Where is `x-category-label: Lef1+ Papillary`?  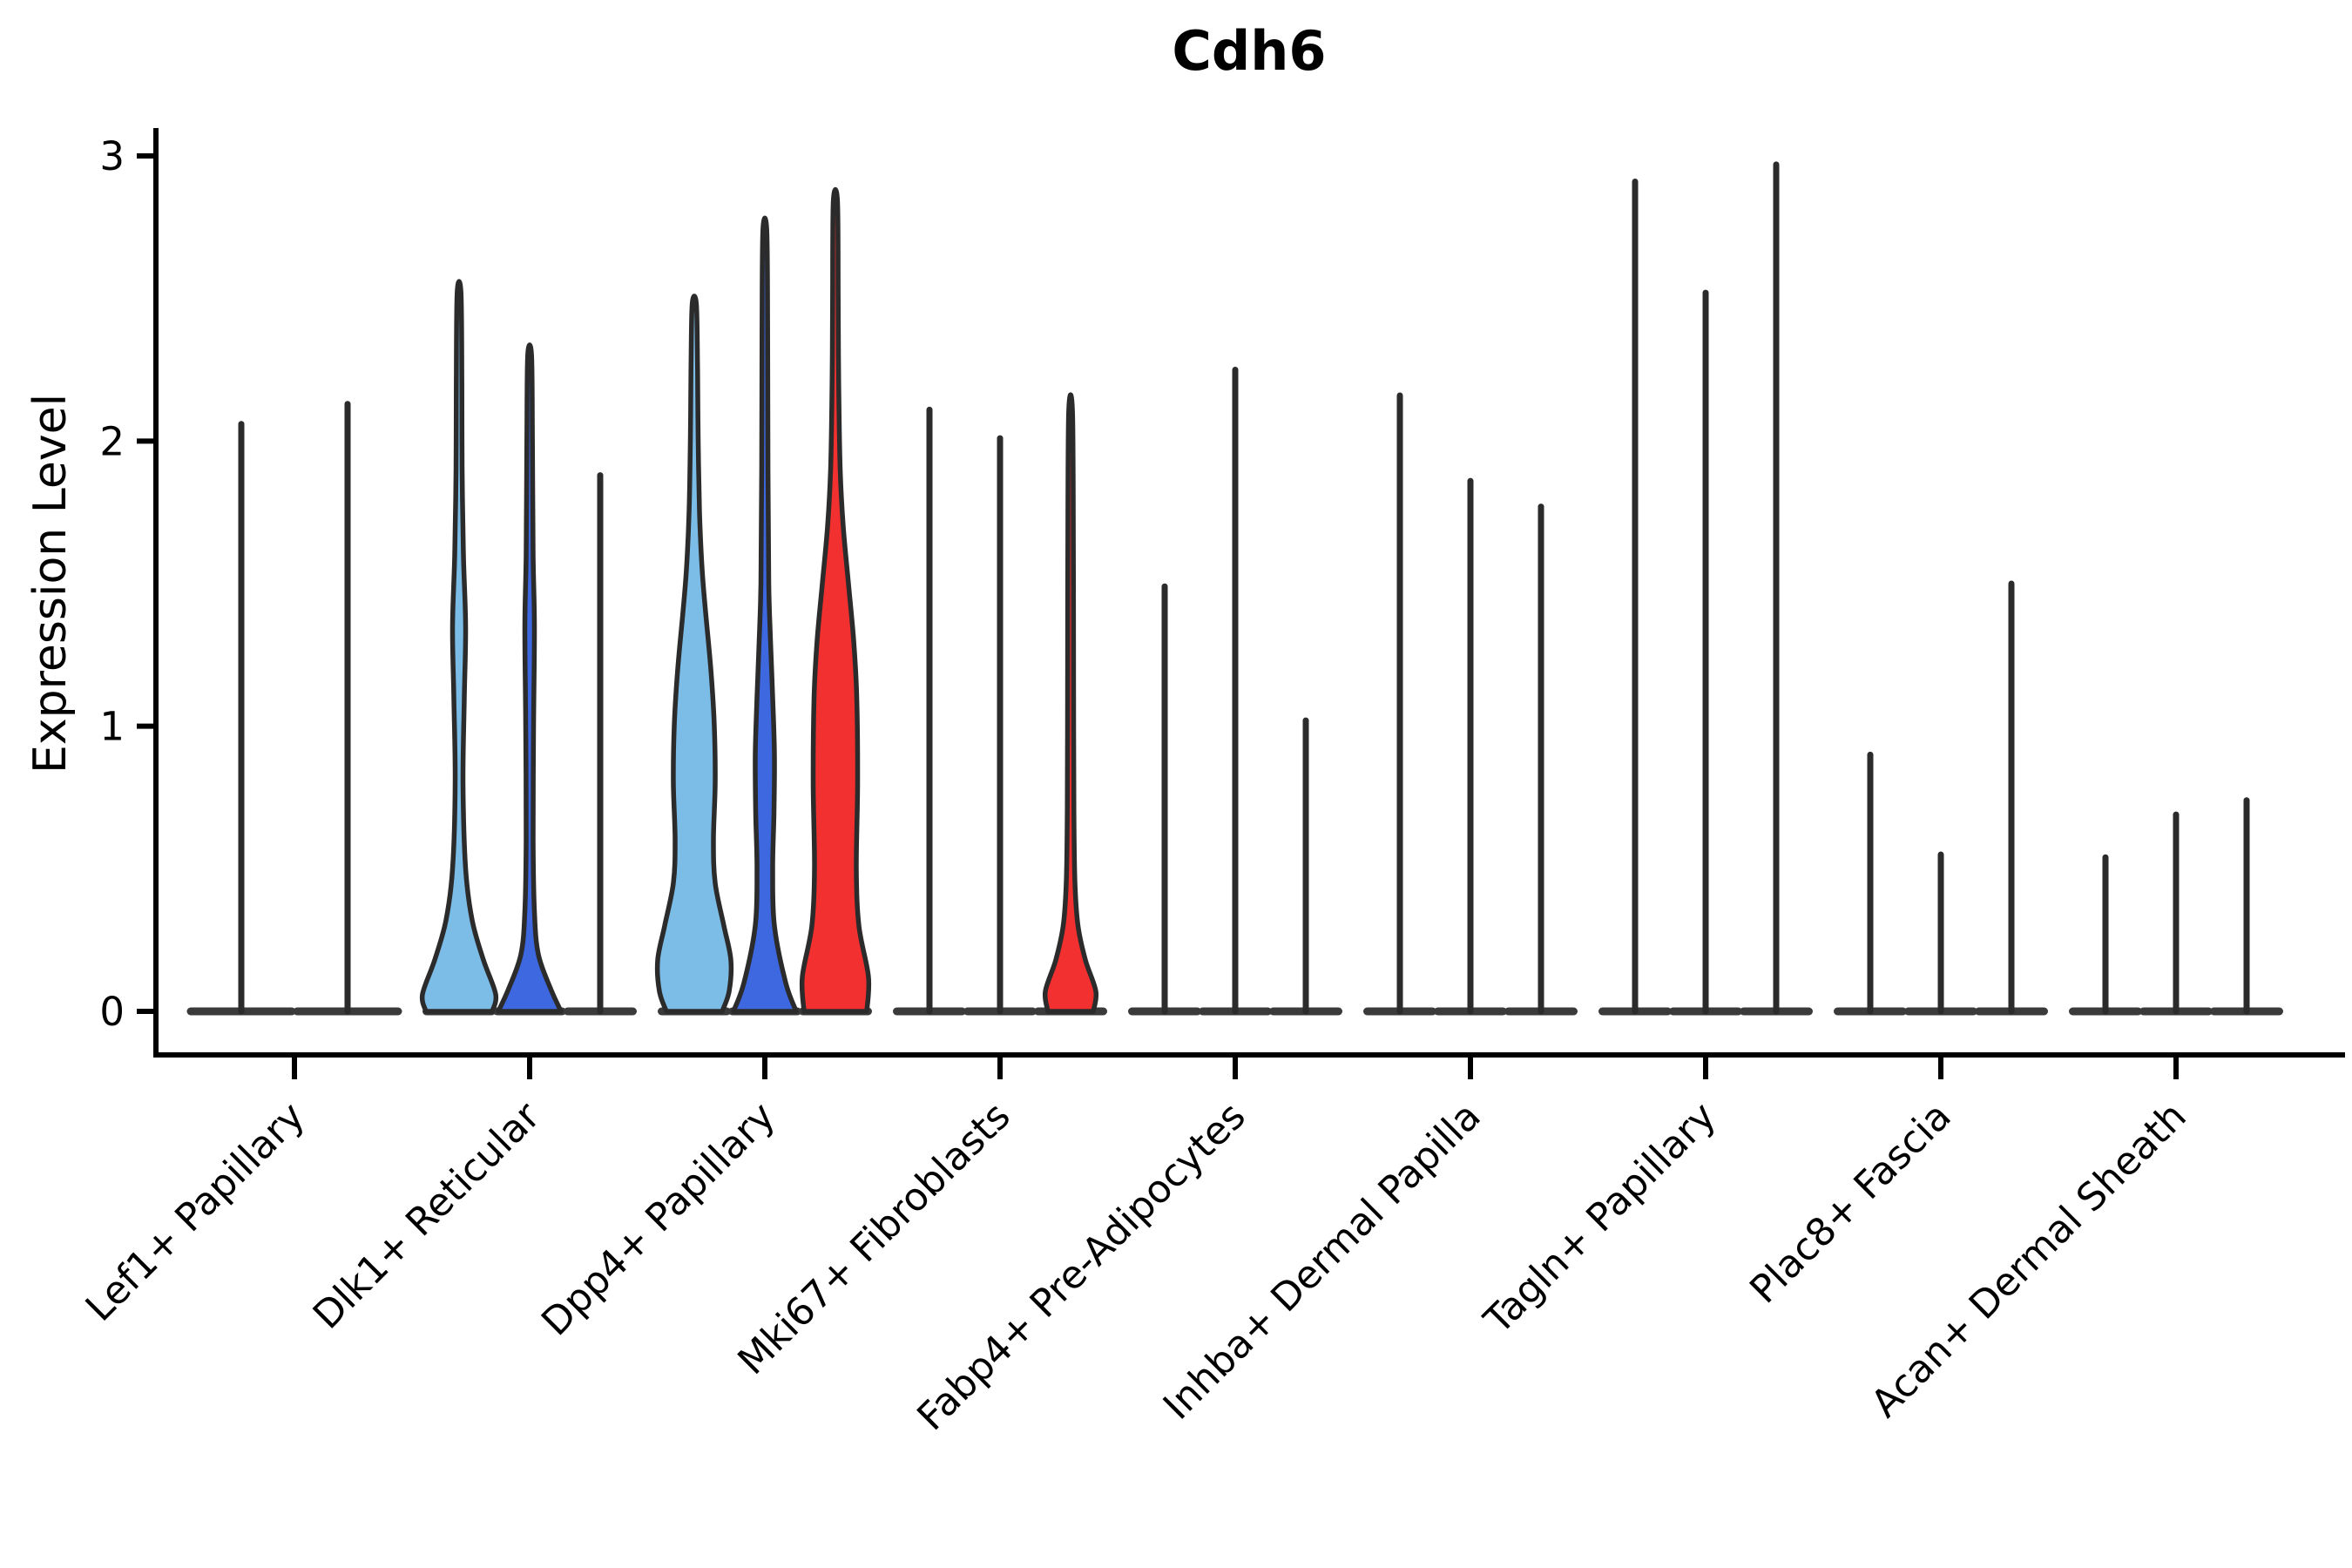
x-category-label: Lef1+ Papillary is located at coordinates (196, 1212).